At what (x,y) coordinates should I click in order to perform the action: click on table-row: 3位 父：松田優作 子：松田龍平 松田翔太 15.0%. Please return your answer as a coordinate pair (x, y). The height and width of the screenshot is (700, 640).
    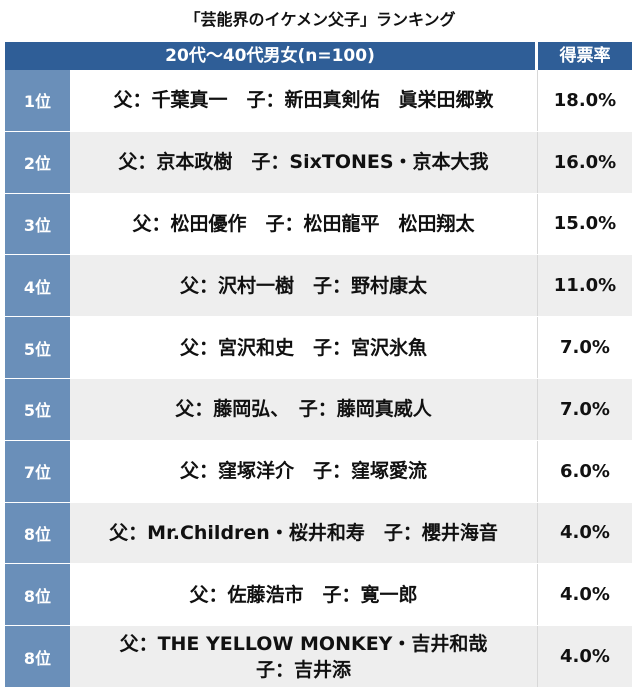
    Looking at the image, I should click on (318, 224).